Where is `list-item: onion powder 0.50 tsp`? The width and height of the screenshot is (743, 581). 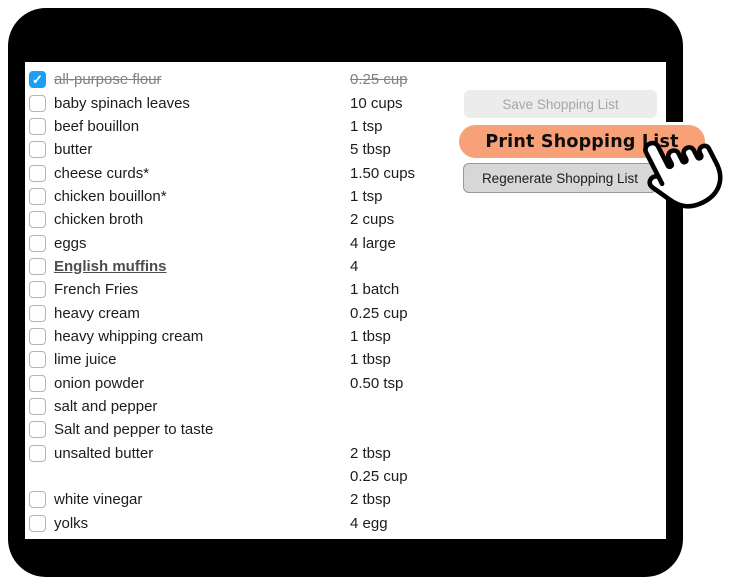 list-item: onion powder 0.50 tsp is located at coordinates (347, 382).